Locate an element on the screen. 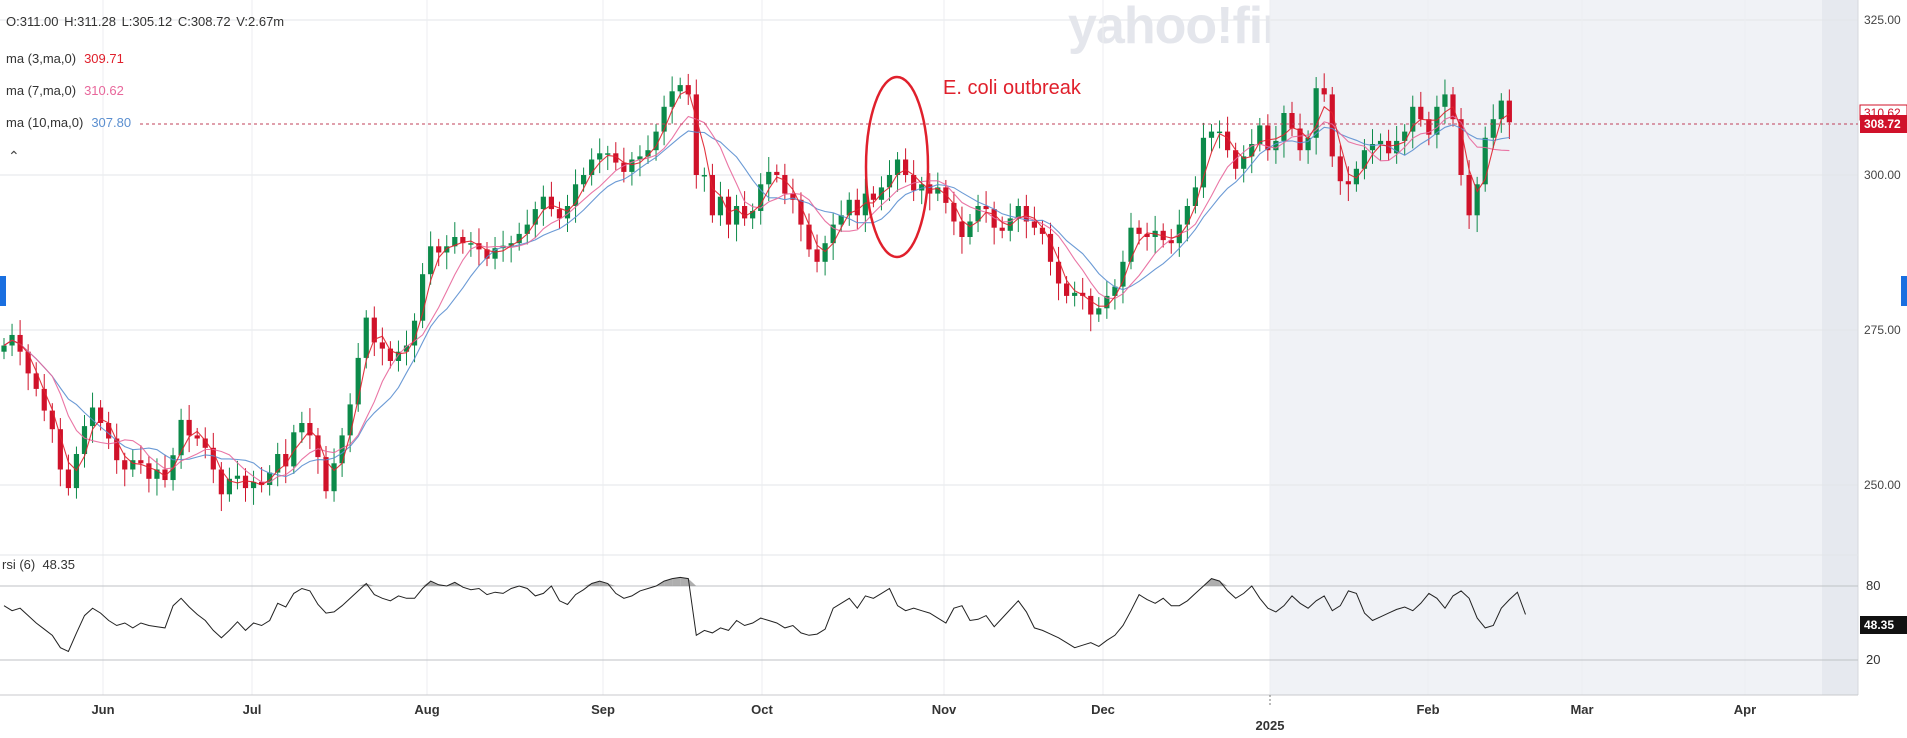 This screenshot has height=738, width=1907. ma7-label: ma (7,ma,0) is located at coordinates (41, 90).